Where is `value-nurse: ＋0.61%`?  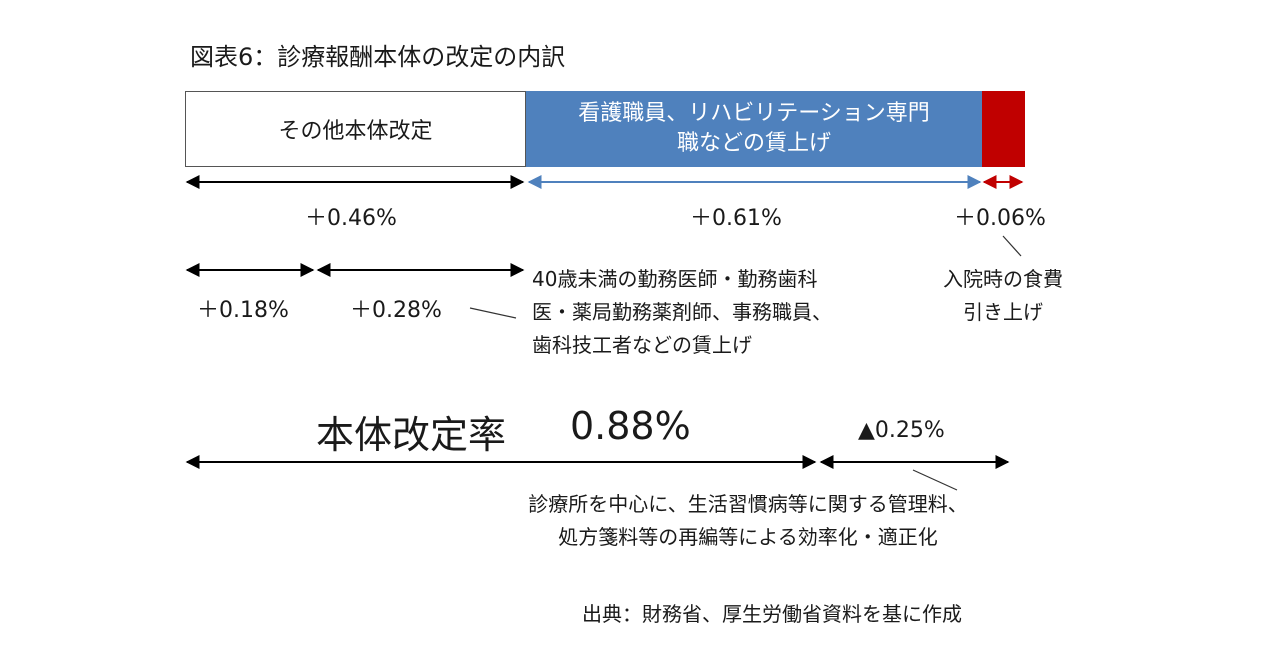 value-nurse: ＋0.61% is located at coordinates (736, 218).